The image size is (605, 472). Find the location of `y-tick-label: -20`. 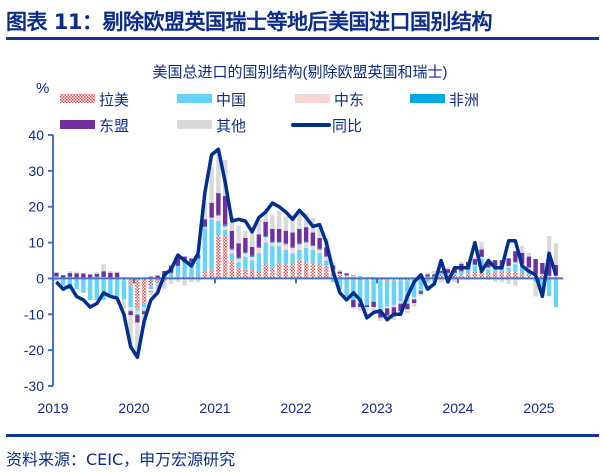

y-tick-label: -20 is located at coordinates (34, 350).